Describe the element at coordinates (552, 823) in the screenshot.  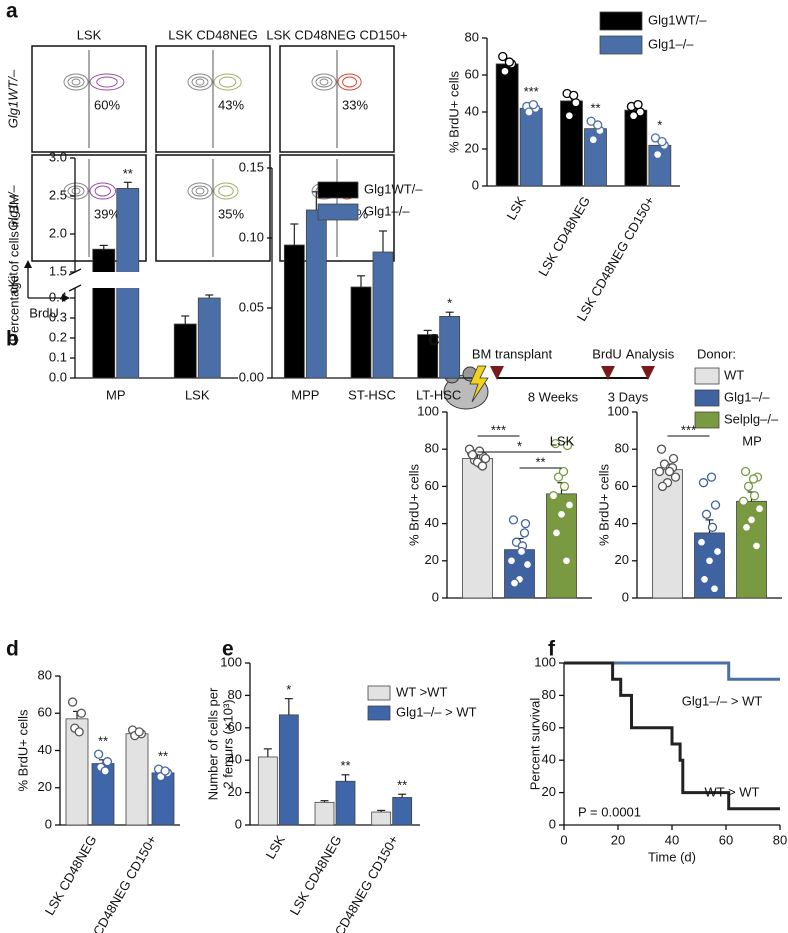
I see `y-tick-label: 0` at that location.